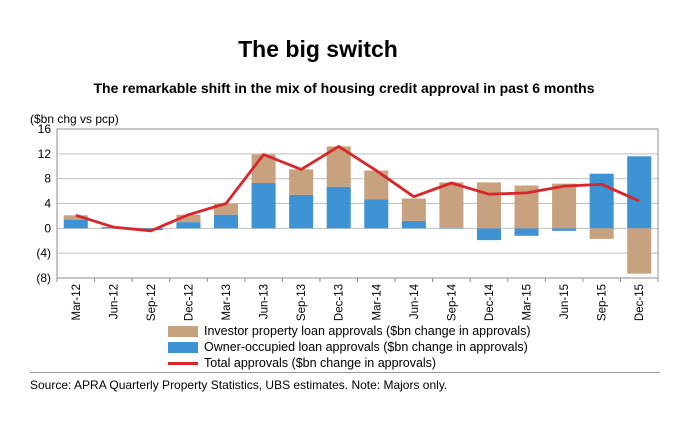 This screenshot has width=700, height=421. I want to click on x-tick-label: Sep-12, so click(152, 302).